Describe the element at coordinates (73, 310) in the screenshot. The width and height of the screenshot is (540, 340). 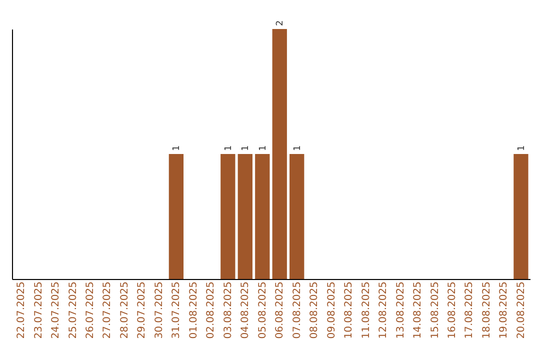
I see `x-tick-label: 25.07.2025` at that location.